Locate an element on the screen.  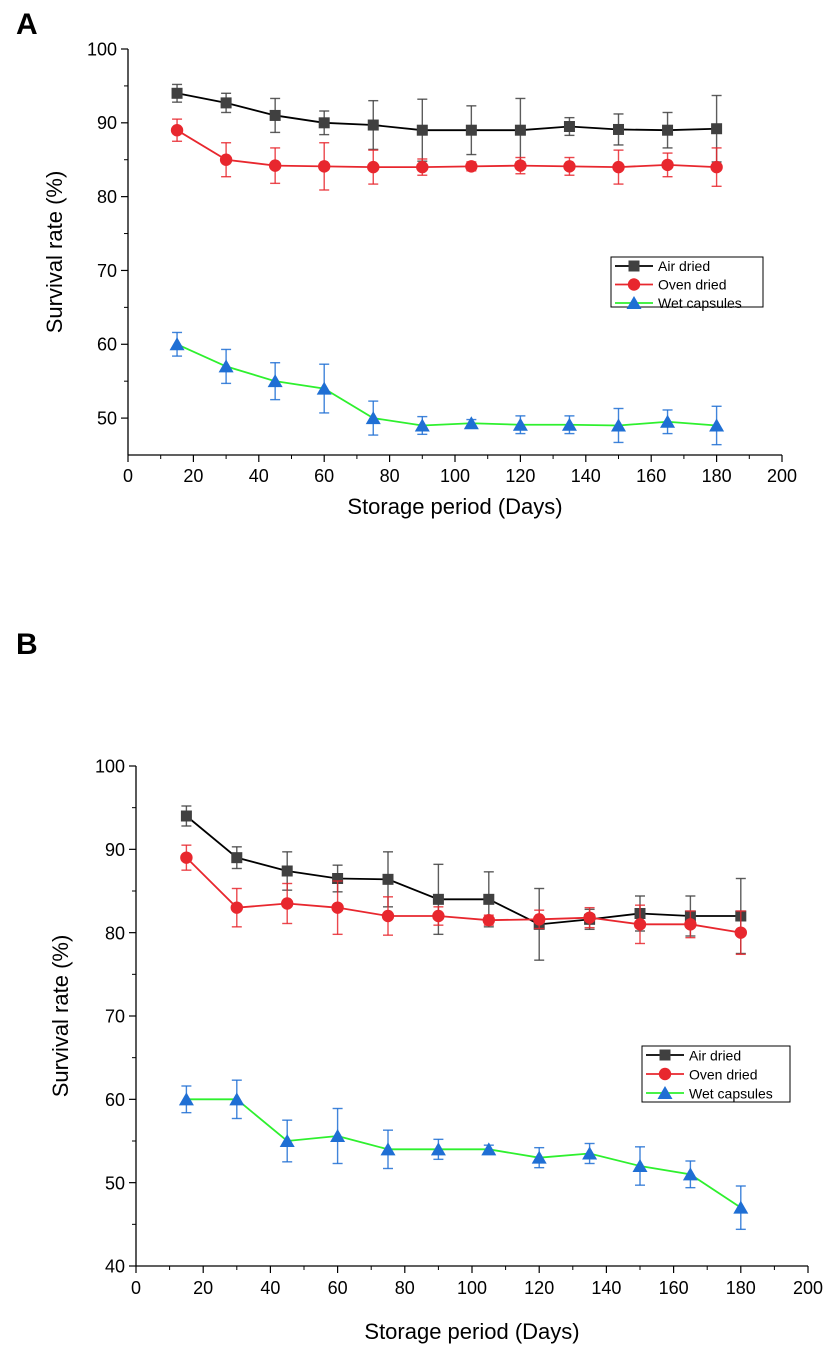
series-oven-dried is located at coordinates (463, 900).